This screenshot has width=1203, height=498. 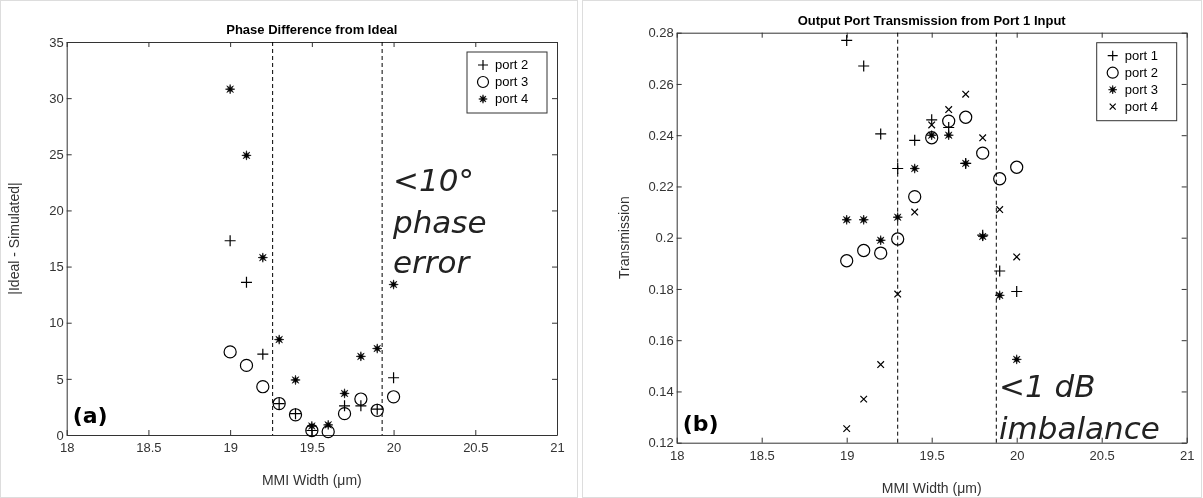 What do you see at coordinates (661, 340) in the screenshot?
I see `y-tick-label: 0.16` at bounding box center [661, 340].